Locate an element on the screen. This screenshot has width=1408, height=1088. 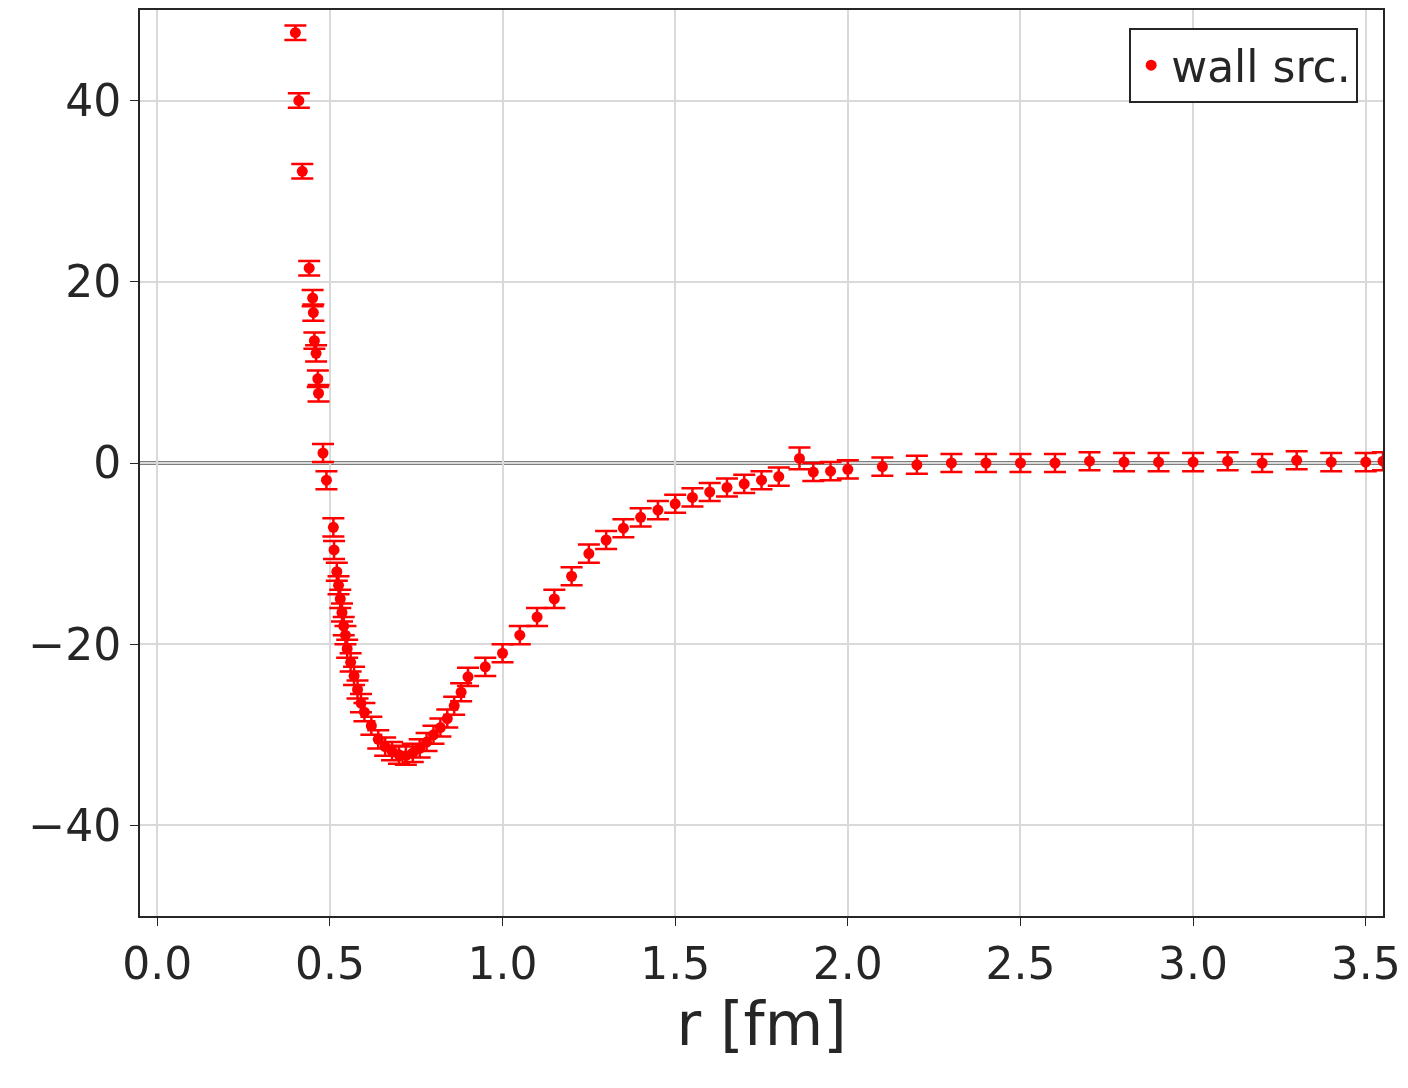
x-tick-label: 0.0 is located at coordinates (157, 963).